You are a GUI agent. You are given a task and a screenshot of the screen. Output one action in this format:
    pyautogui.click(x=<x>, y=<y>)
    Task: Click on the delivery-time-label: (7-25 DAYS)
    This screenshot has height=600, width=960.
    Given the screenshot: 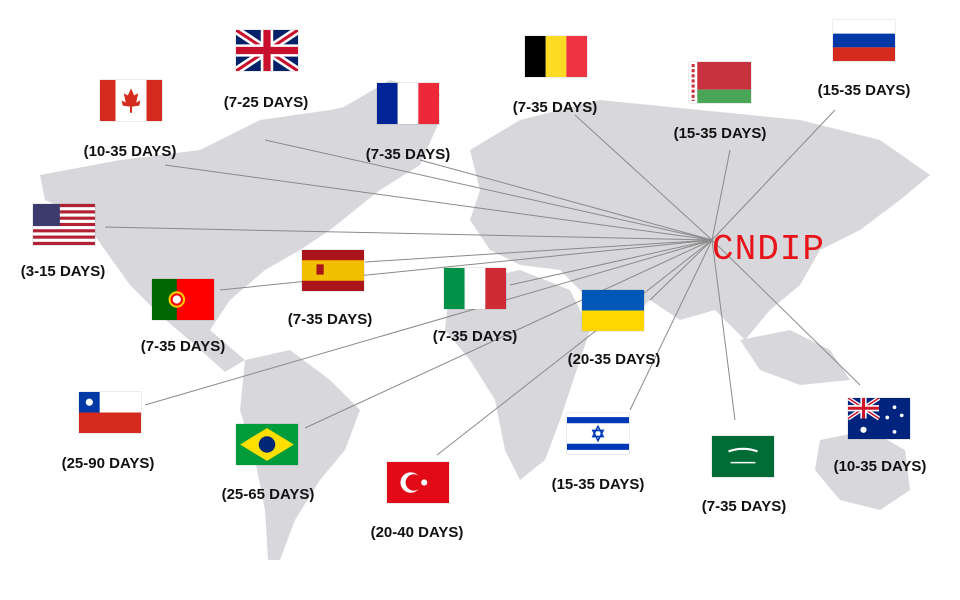 What is the action you would take?
    pyautogui.click(x=266, y=102)
    